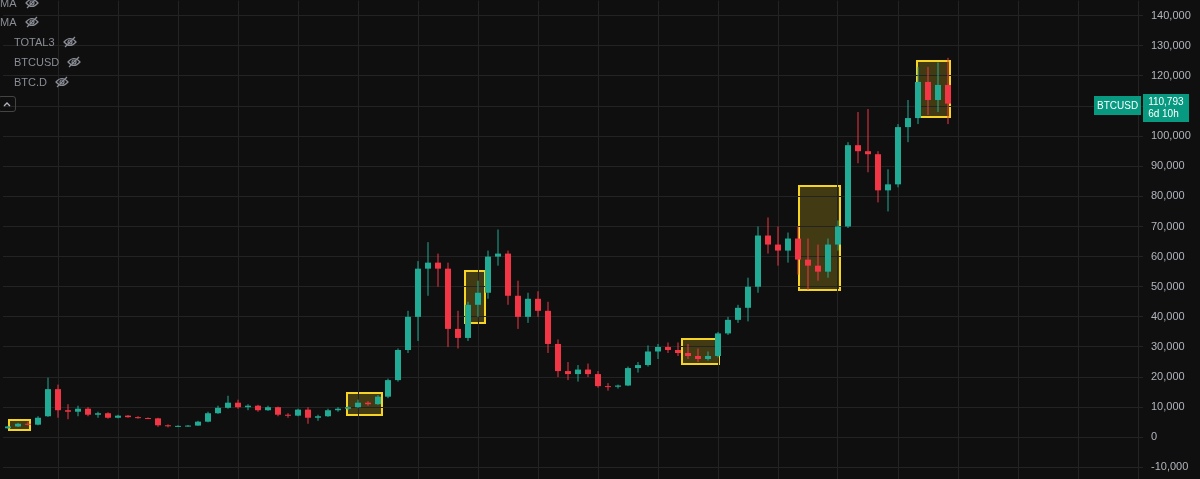 The height and width of the screenshot is (479, 1200). Describe the element at coordinates (1168, 406) in the screenshot. I see `y-tick-label: 10,000` at that location.